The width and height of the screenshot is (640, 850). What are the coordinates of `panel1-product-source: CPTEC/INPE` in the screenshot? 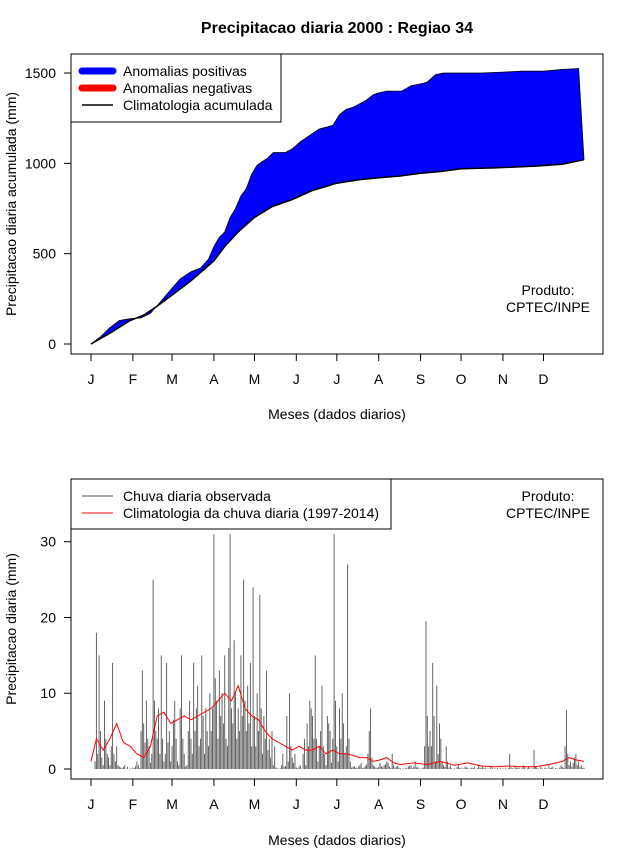 It's located at (548, 307).